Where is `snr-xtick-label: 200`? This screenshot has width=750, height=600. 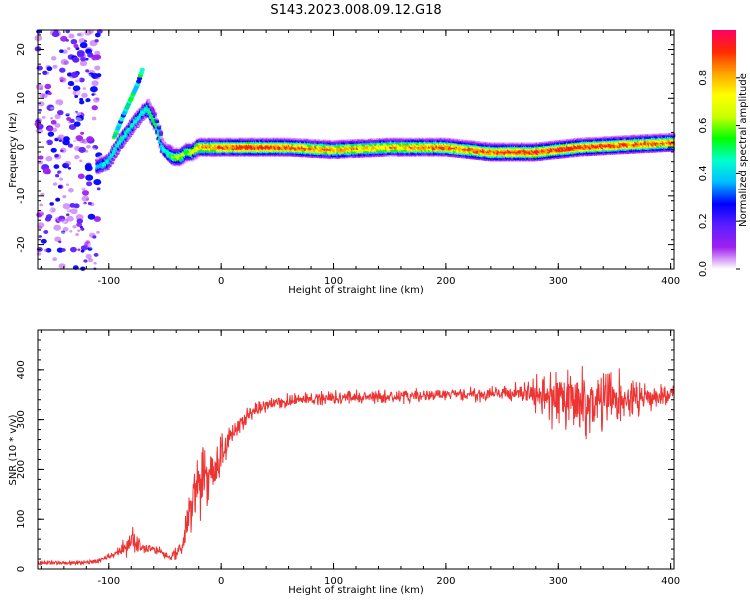
snr-xtick-label: 200 is located at coordinates (445, 581).